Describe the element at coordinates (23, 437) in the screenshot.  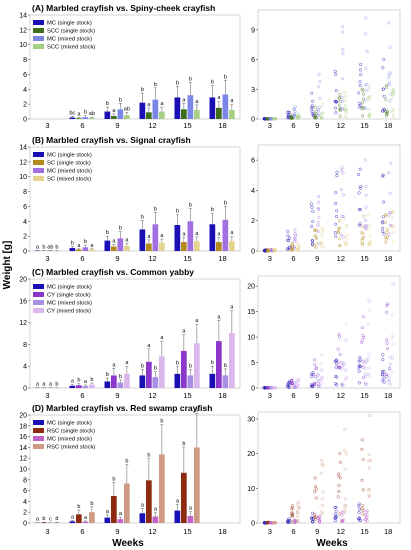
I see `y-tick-label: 16` at that location.